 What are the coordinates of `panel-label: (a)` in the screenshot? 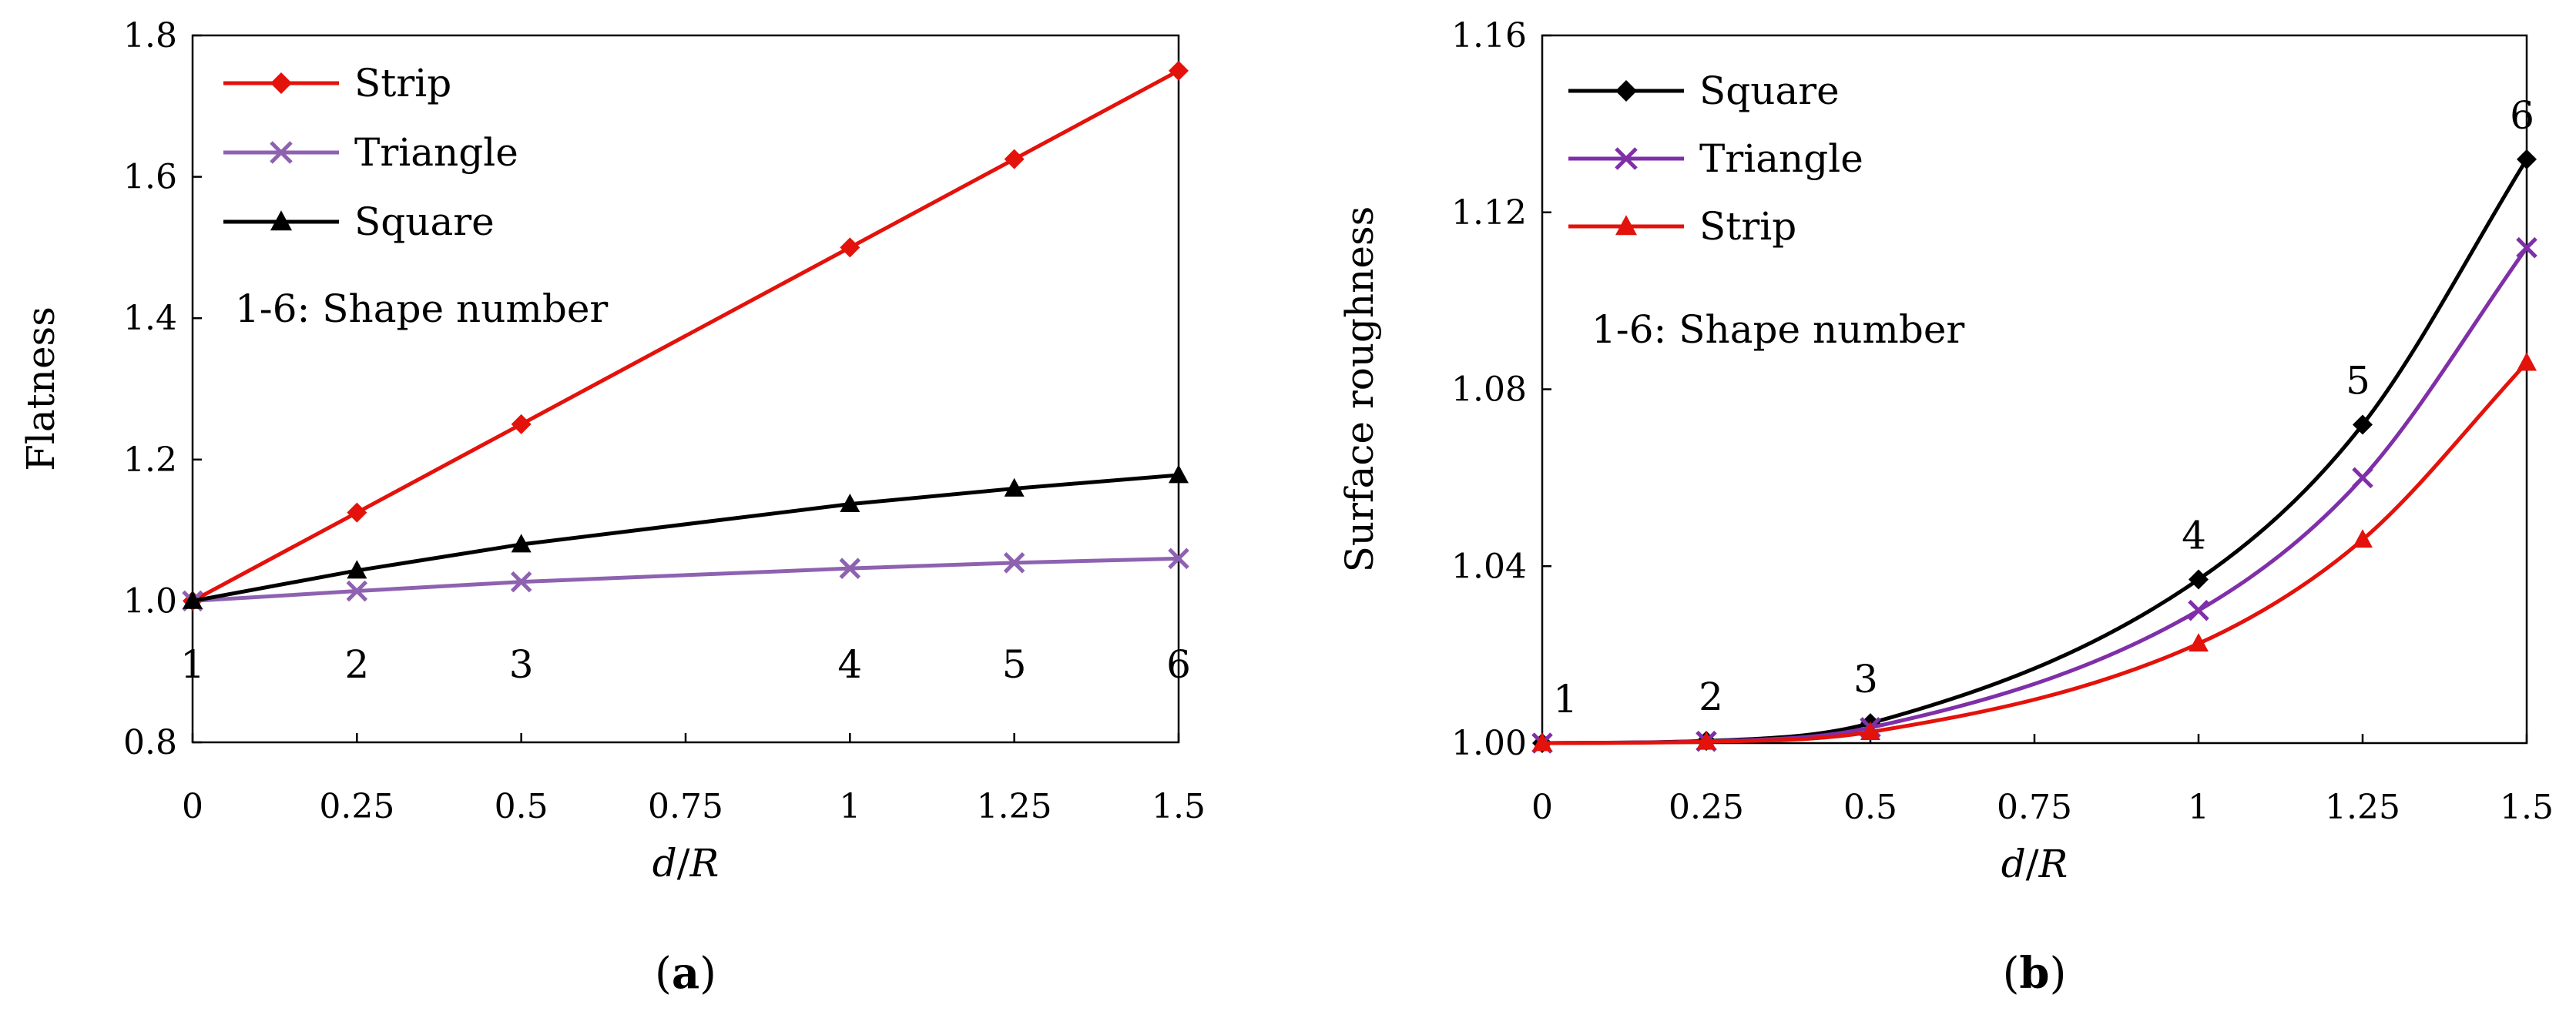 It's located at (685, 973).